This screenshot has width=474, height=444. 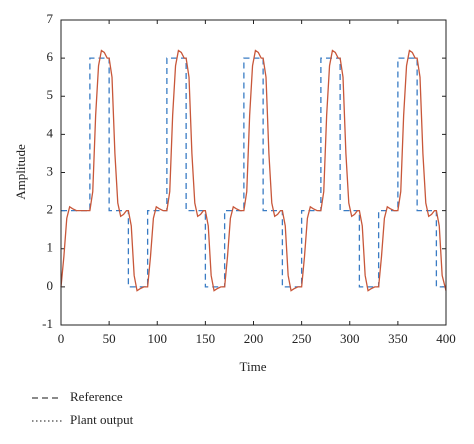 What do you see at coordinates (50, 94) in the screenshot?
I see `y-tick-label: 5` at bounding box center [50, 94].